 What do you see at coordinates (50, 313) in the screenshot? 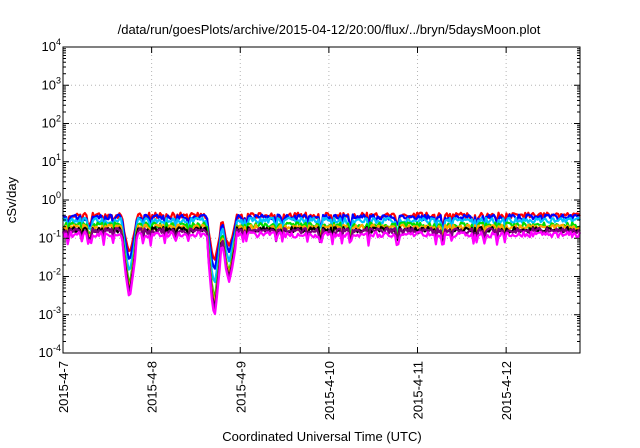
I see `y-tick-label: 10⁻³` at bounding box center [50, 313].